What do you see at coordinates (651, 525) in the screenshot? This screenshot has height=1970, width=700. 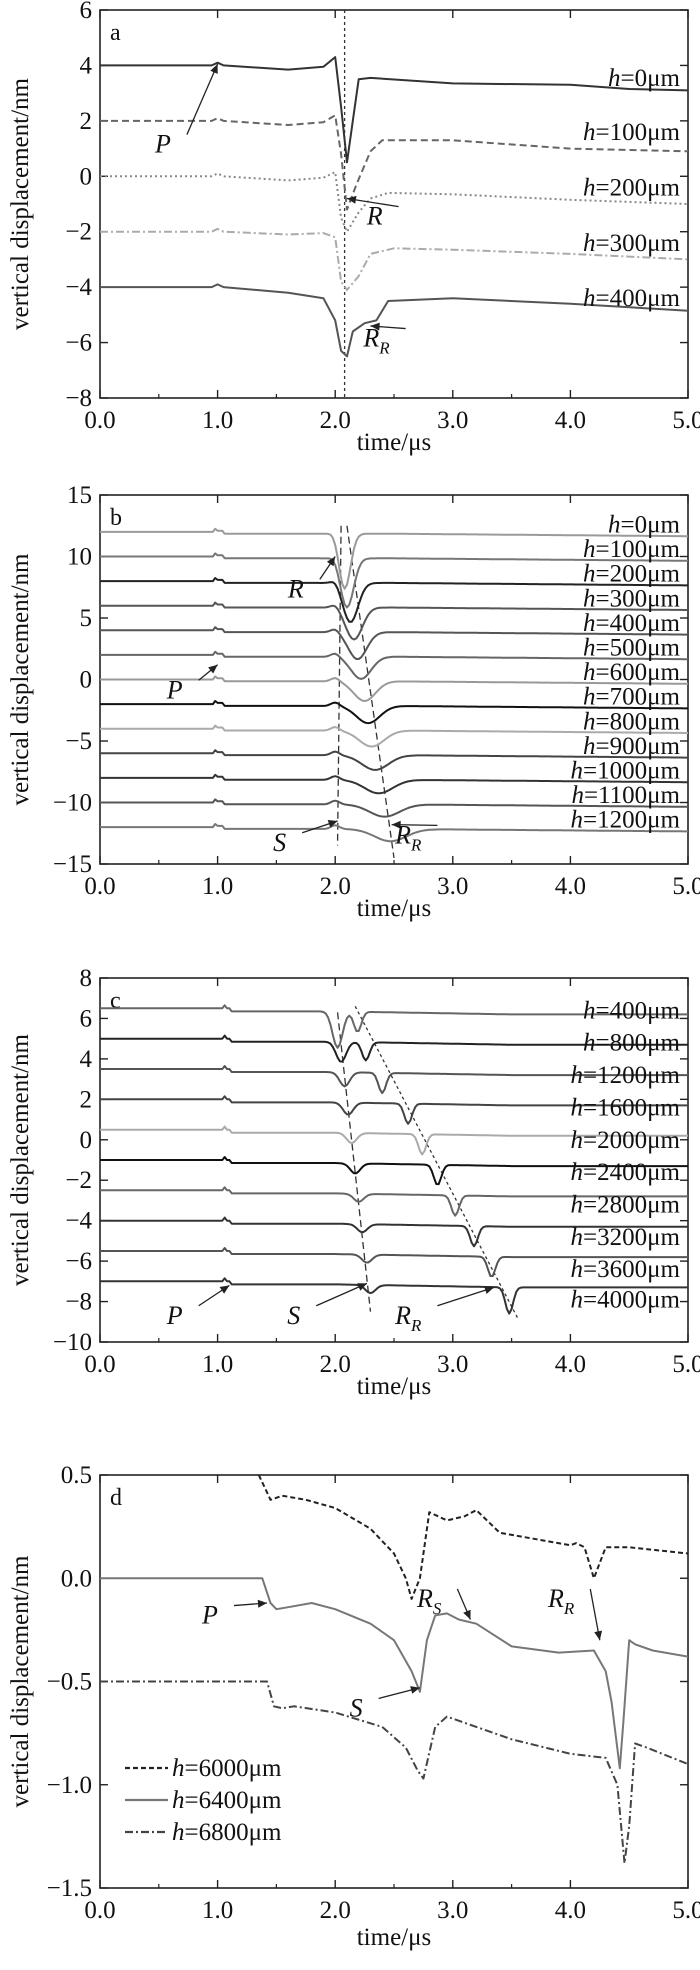 I see `series-label-value: =0μm` at bounding box center [651, 525].